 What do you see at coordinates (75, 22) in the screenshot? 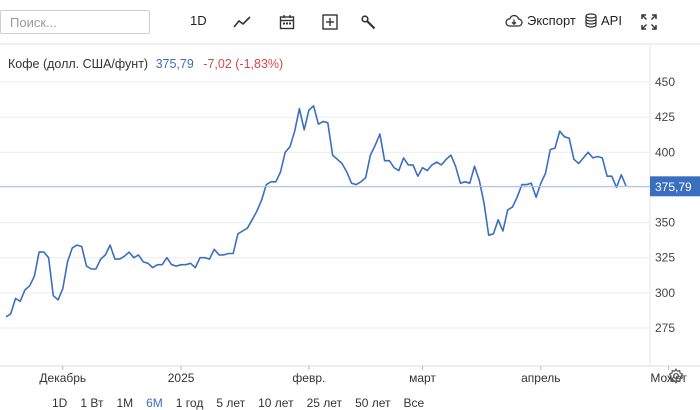
I see `search-input` at bounding box center [75, 22].